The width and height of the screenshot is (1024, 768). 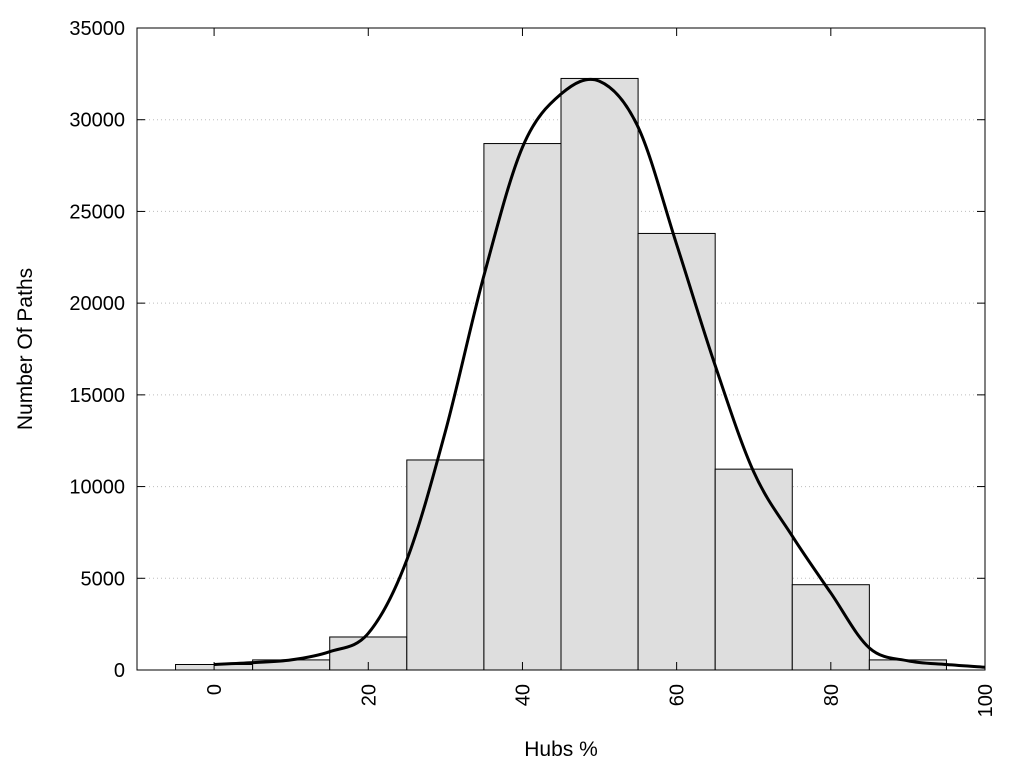 I want to click on x-axis-label: Hubs %, so click(x=561, y=749).